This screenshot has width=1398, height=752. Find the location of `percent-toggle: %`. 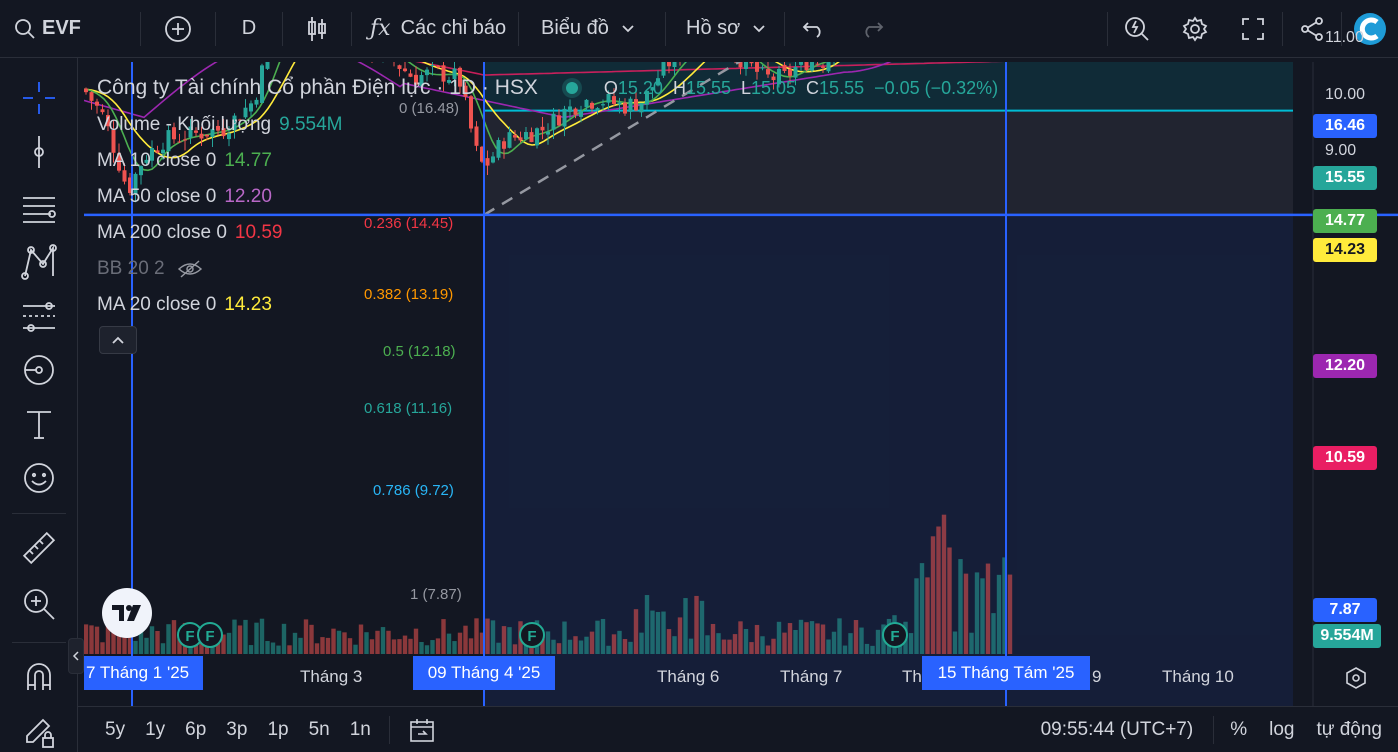

percent-toggle: % is located at coordinates (1239, 729).